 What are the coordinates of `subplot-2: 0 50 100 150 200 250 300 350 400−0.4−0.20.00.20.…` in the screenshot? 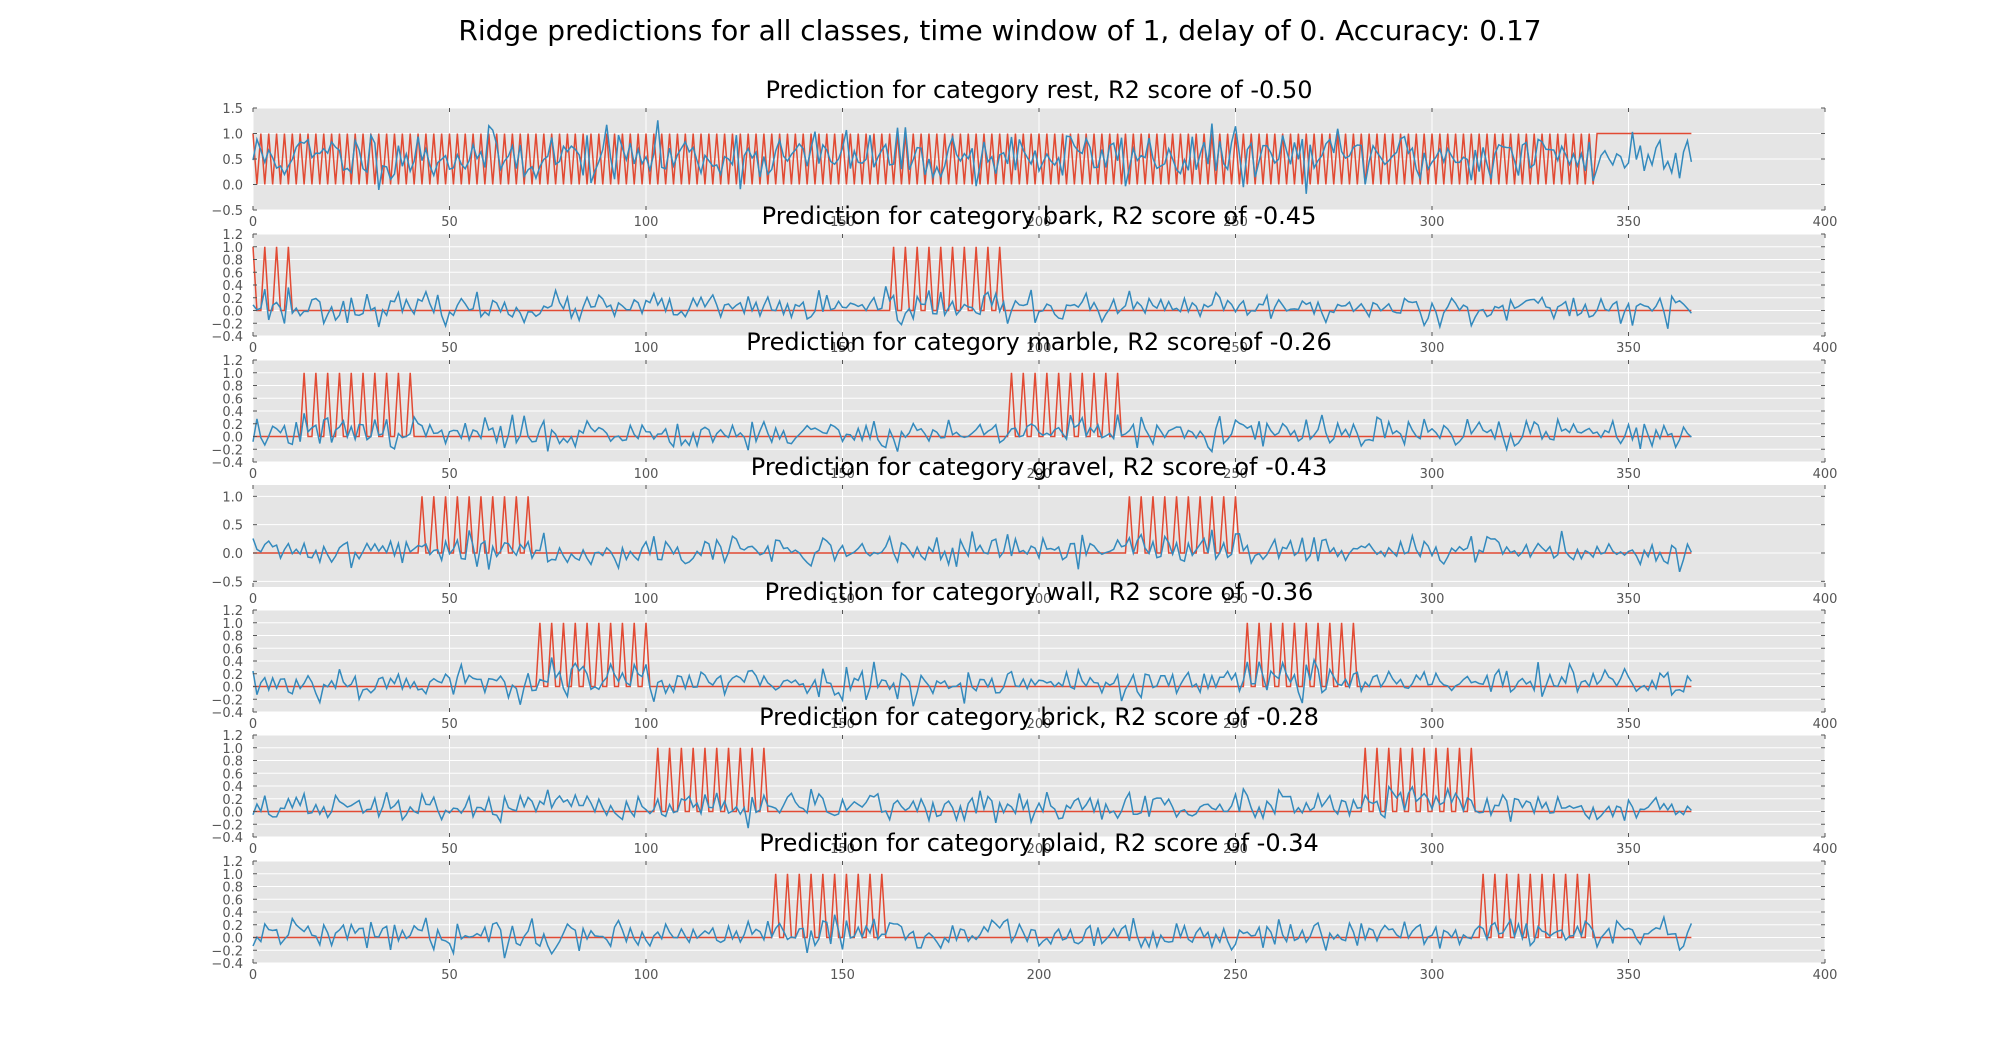 It's located at (1024, 279).